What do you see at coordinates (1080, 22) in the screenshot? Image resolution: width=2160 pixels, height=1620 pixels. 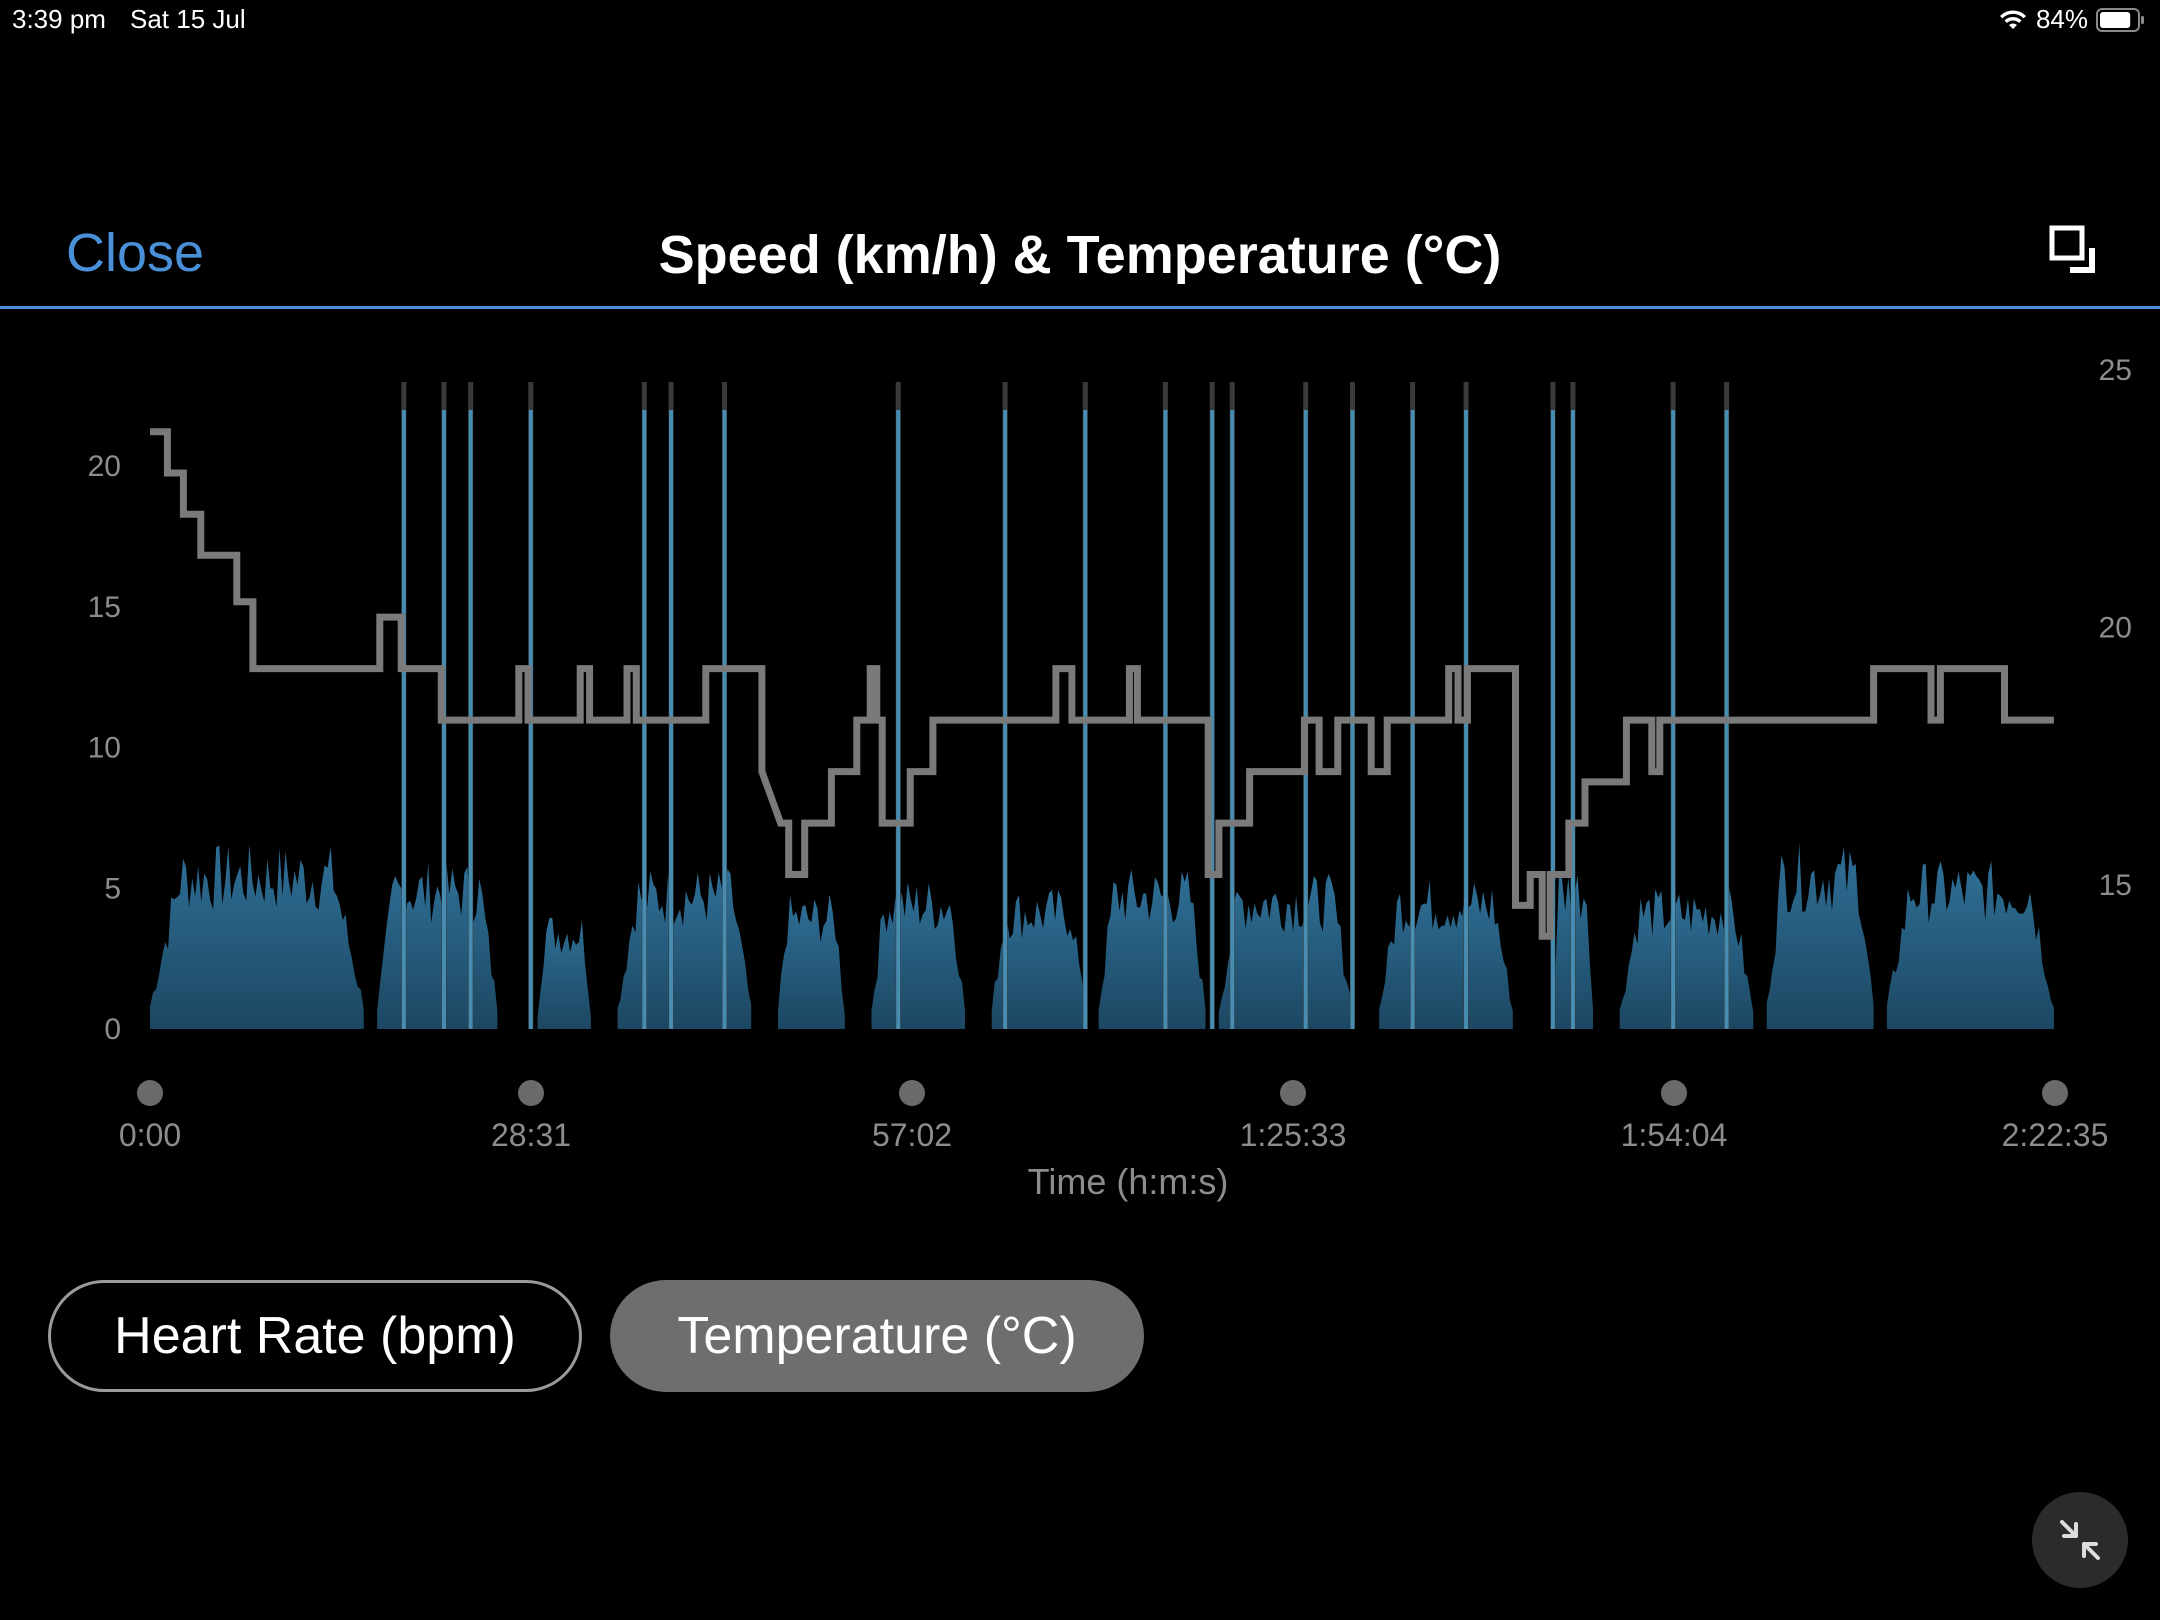 I see `status-bar: 3:39 pm Sat 15 Jul 84%` at bounding box center [1080, 22].